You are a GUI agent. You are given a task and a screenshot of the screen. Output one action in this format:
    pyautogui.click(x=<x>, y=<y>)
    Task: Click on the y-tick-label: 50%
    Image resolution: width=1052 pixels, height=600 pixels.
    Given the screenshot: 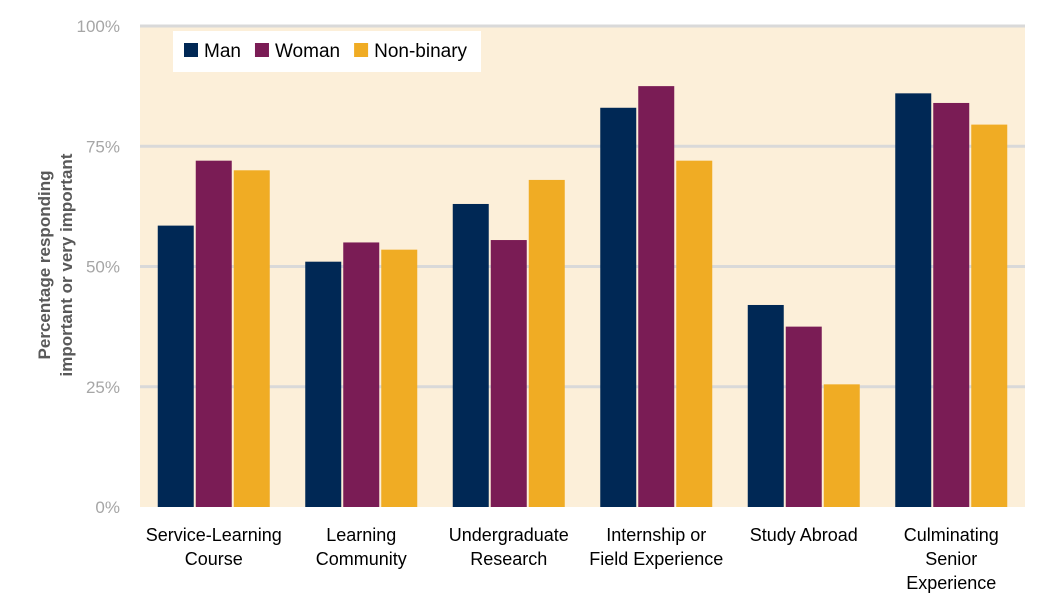 What is the action you would take?
    pyautogui.click(x=103, y=267)
    